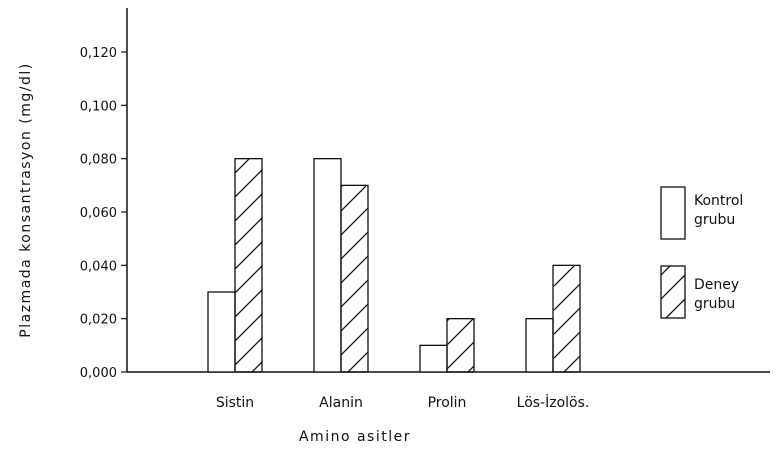 This screenshot has width=779, height=452. What do you see at coordinates (98, 160) in the screenshot?
I see `y-tick-label: 0,080` at bounding box center [98, 160].